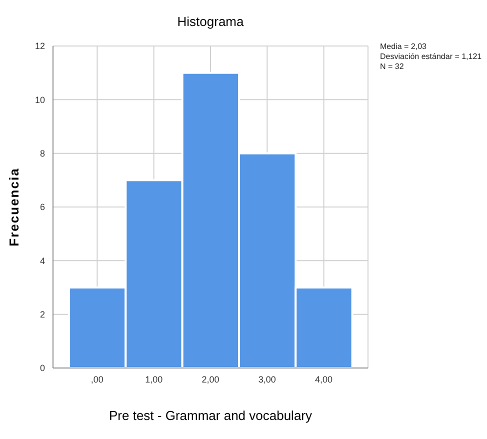 The image size is (487, 439). I want to click on y-tick-label: 12, so click(39, 46).